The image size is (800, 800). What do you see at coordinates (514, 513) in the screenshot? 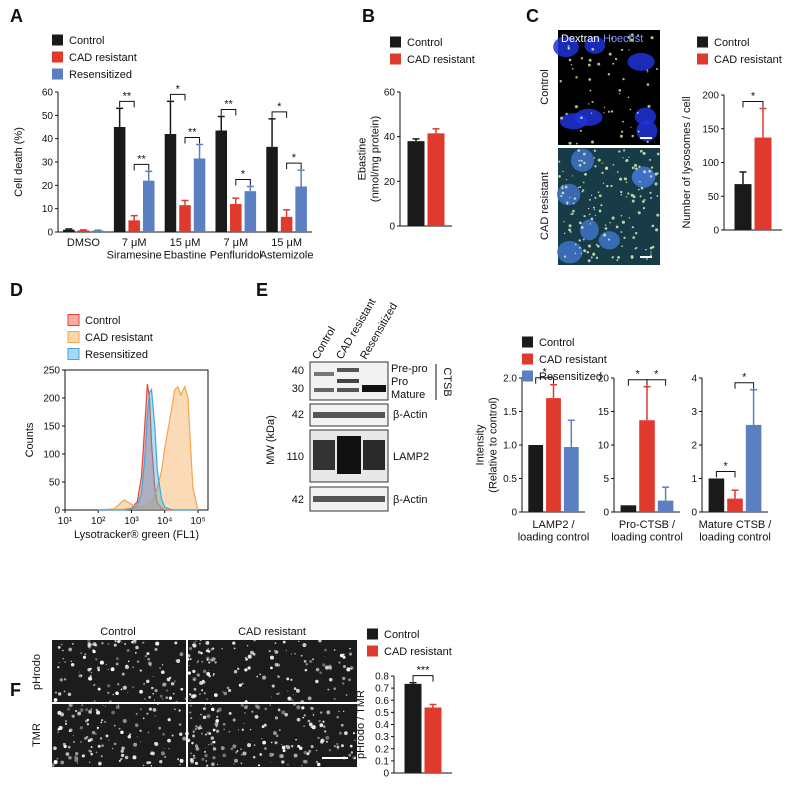
I see `y-tick-label: 0` at bounding box center [514, 513].